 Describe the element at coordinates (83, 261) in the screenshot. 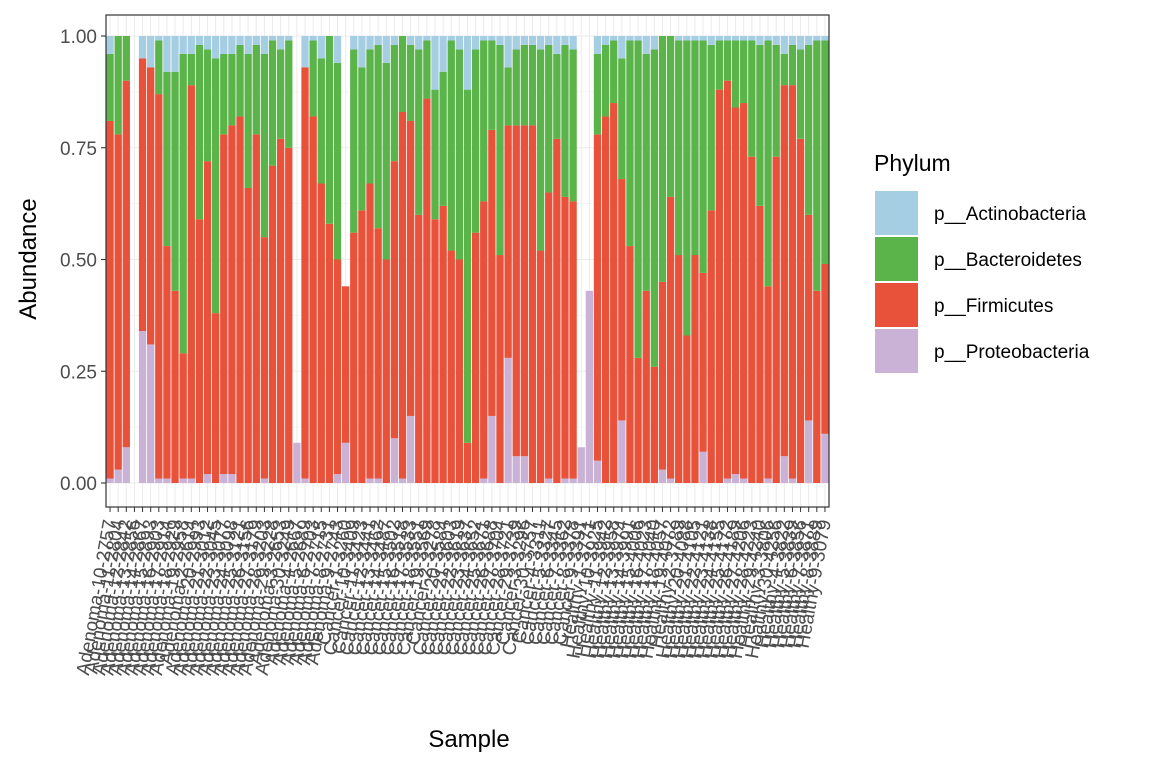

I see `y-axis: 0.00 0.25 0.50 0.75 1.00` at that location.